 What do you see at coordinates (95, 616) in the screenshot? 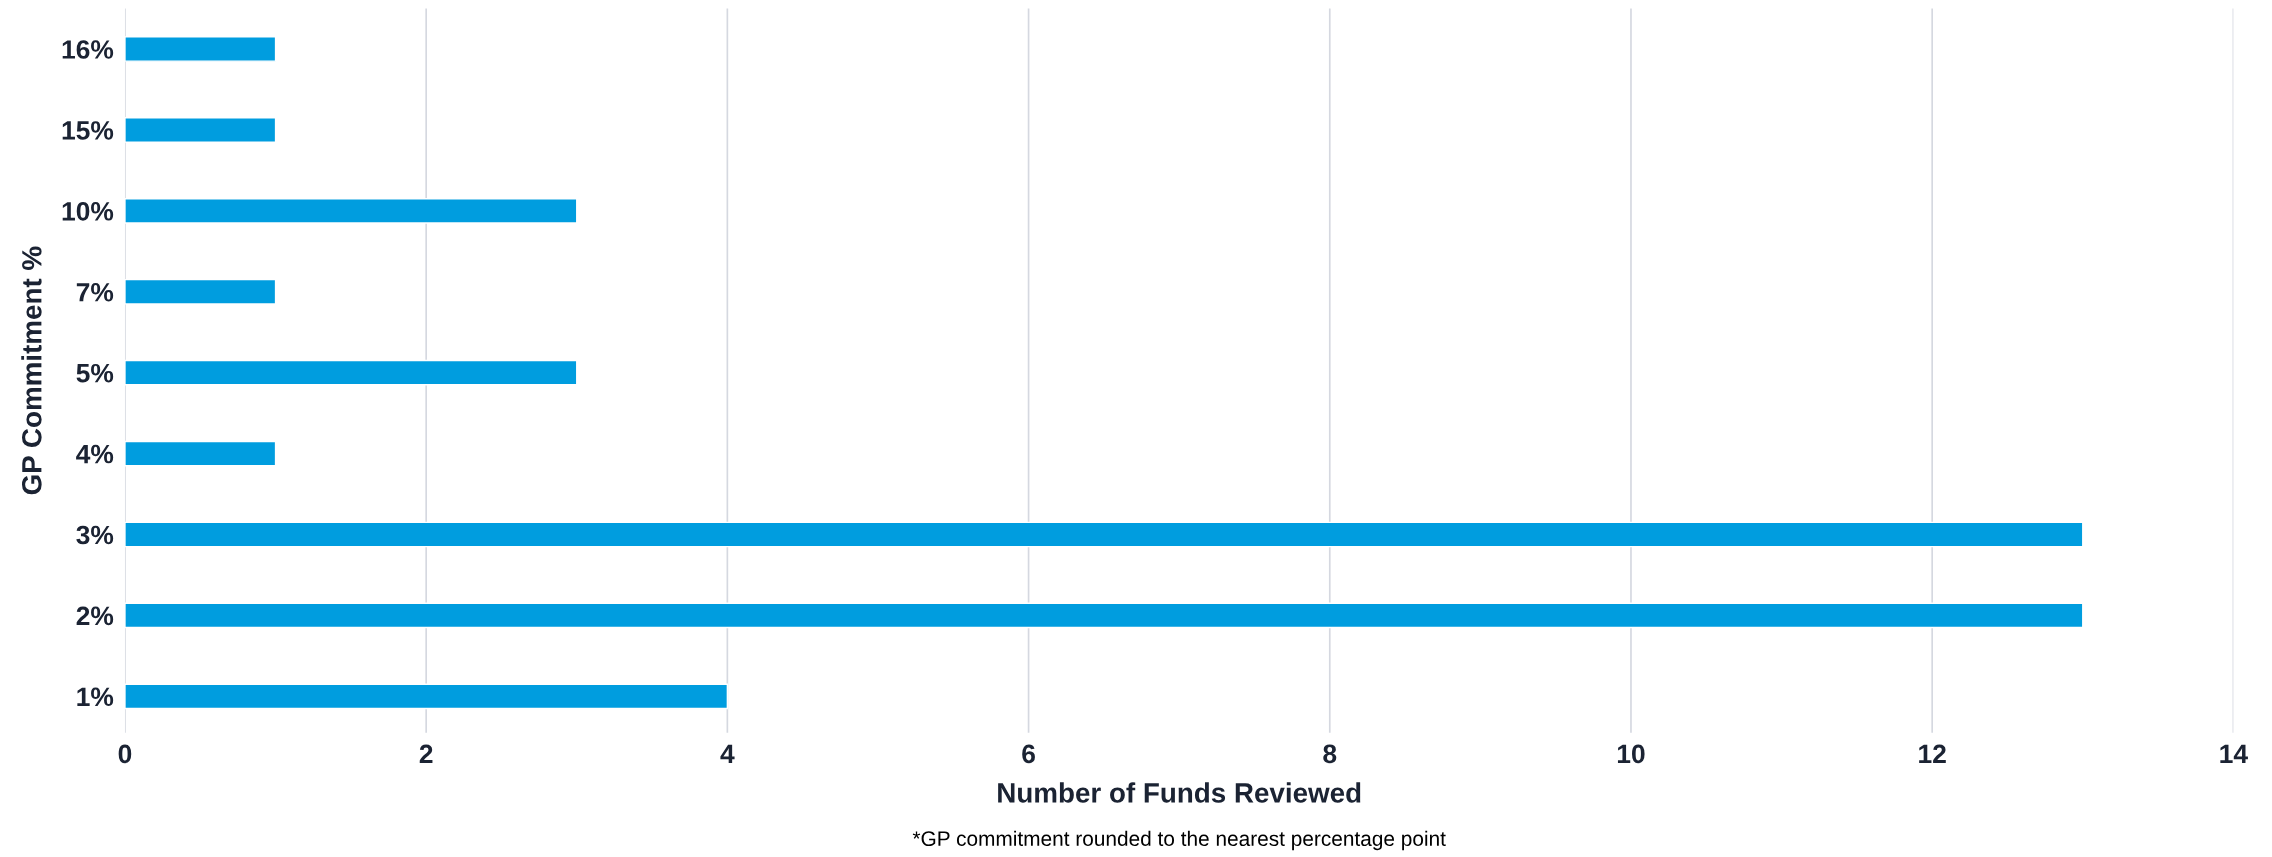
I see `y-tick-label: 2%` at bounding box center [95, 616].